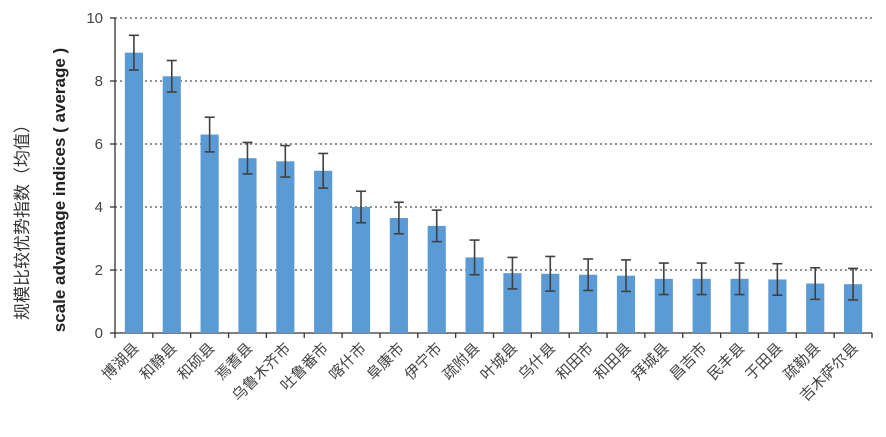 The height and width of the screenshot is (437, 886). Describe the element at coordinates (574, 361) in the screenshot. I see `x-category-label: 和田市` at that location.